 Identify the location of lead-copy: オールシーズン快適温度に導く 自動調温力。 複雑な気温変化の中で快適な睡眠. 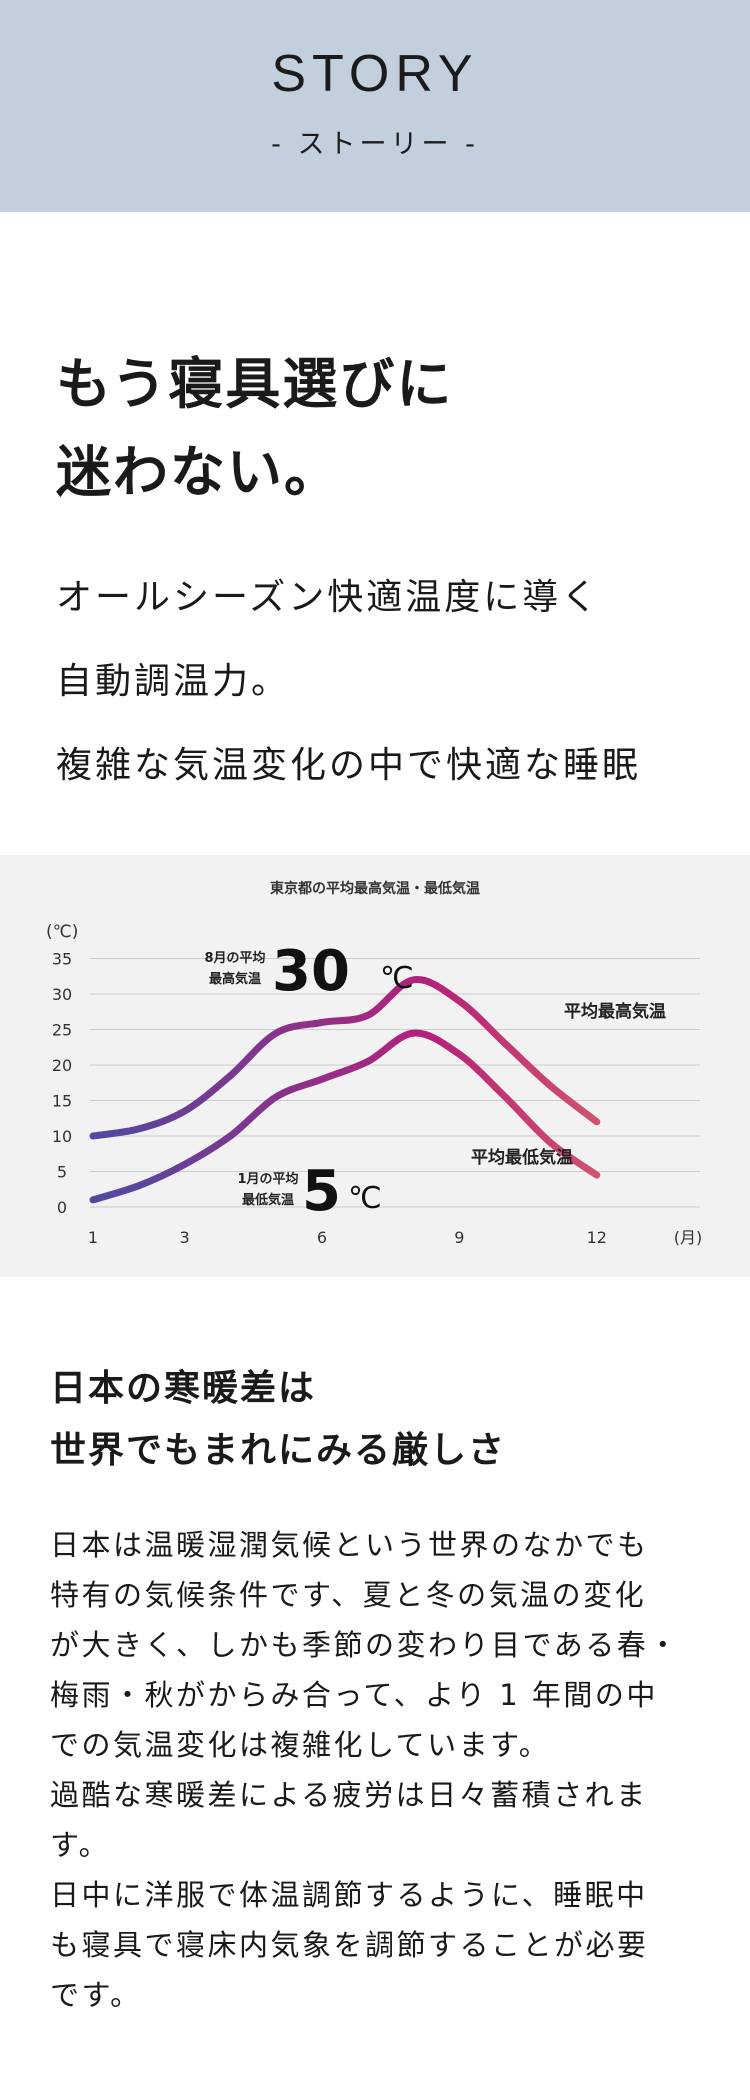
(386, 682).